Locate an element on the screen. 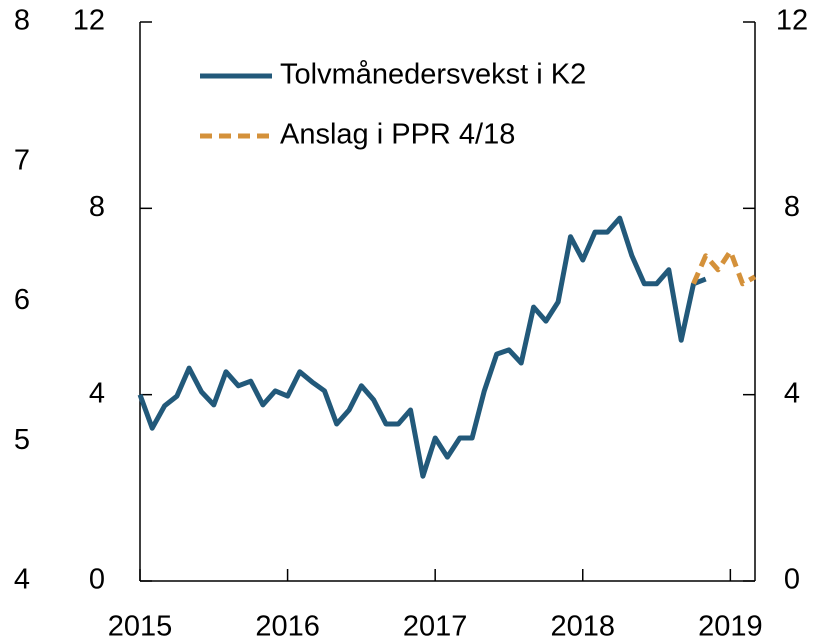  series-line is located at coordinates (724, 267).